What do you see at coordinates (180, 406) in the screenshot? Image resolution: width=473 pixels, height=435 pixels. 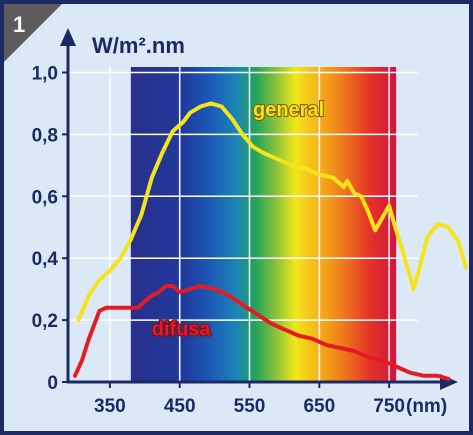 I see `x-tick-label: 450` at bounding box center [180, 406].